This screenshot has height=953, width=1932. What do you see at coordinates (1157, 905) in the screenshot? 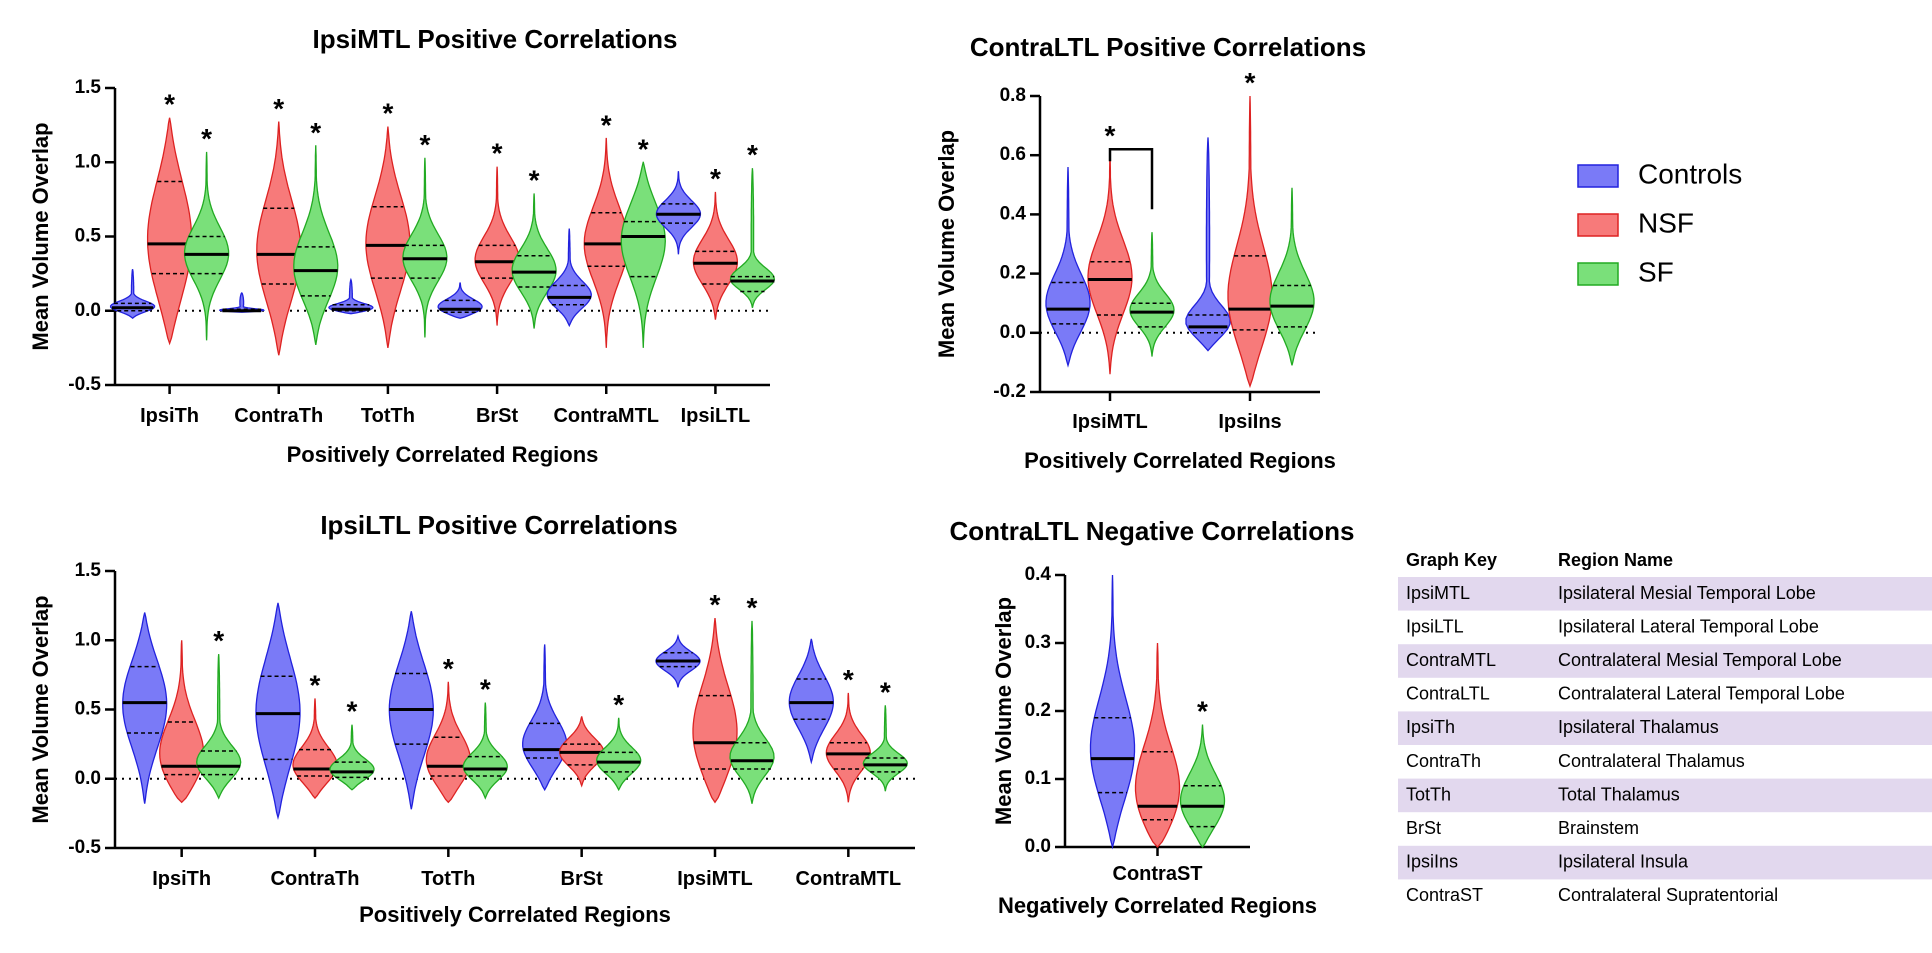
I see `x-axis-label: Negatively Correlated Regions` at bounding box center [1157, 905].